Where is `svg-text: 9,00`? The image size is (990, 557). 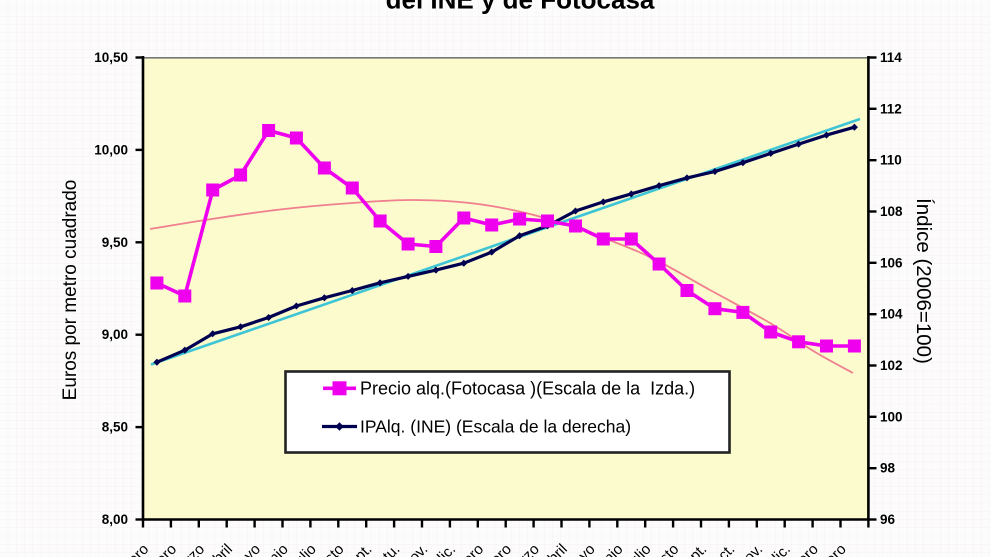 svg-text: 9,00 is located at coordinates (115, 334).